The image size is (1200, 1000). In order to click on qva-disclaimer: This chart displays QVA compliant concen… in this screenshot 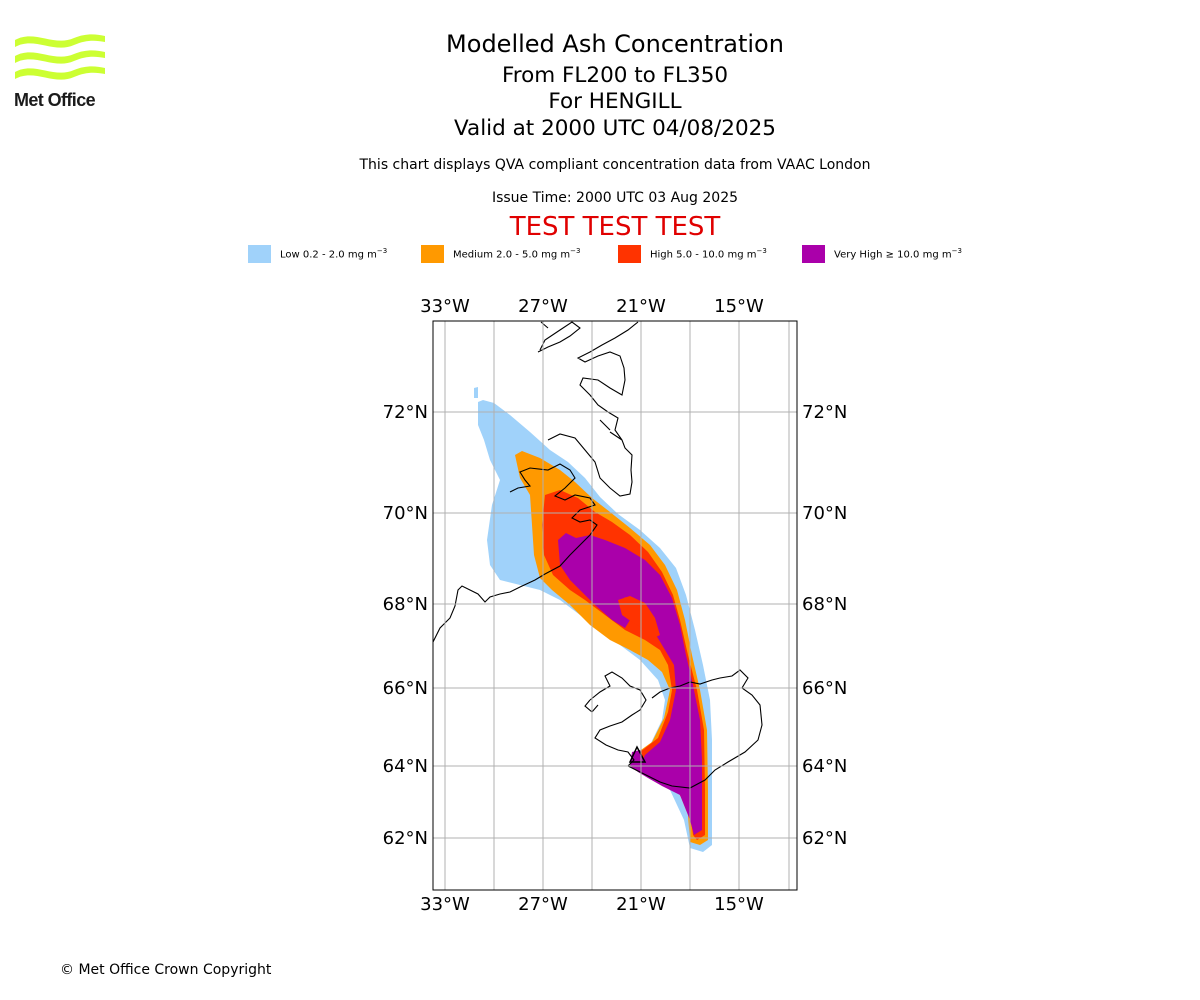, I will do `click(615, 165)`.